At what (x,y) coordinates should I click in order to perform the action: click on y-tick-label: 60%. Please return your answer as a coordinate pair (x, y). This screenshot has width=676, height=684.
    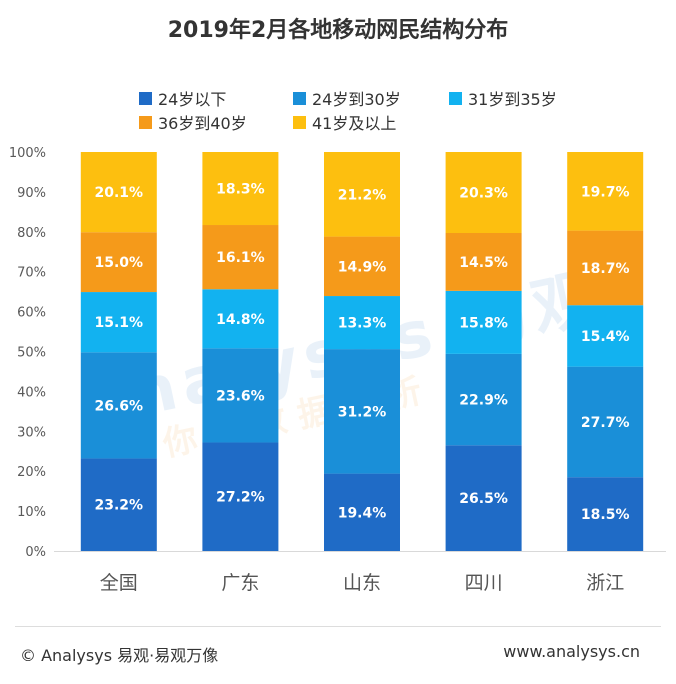
    Looking at the image, I should click on (31, 313).